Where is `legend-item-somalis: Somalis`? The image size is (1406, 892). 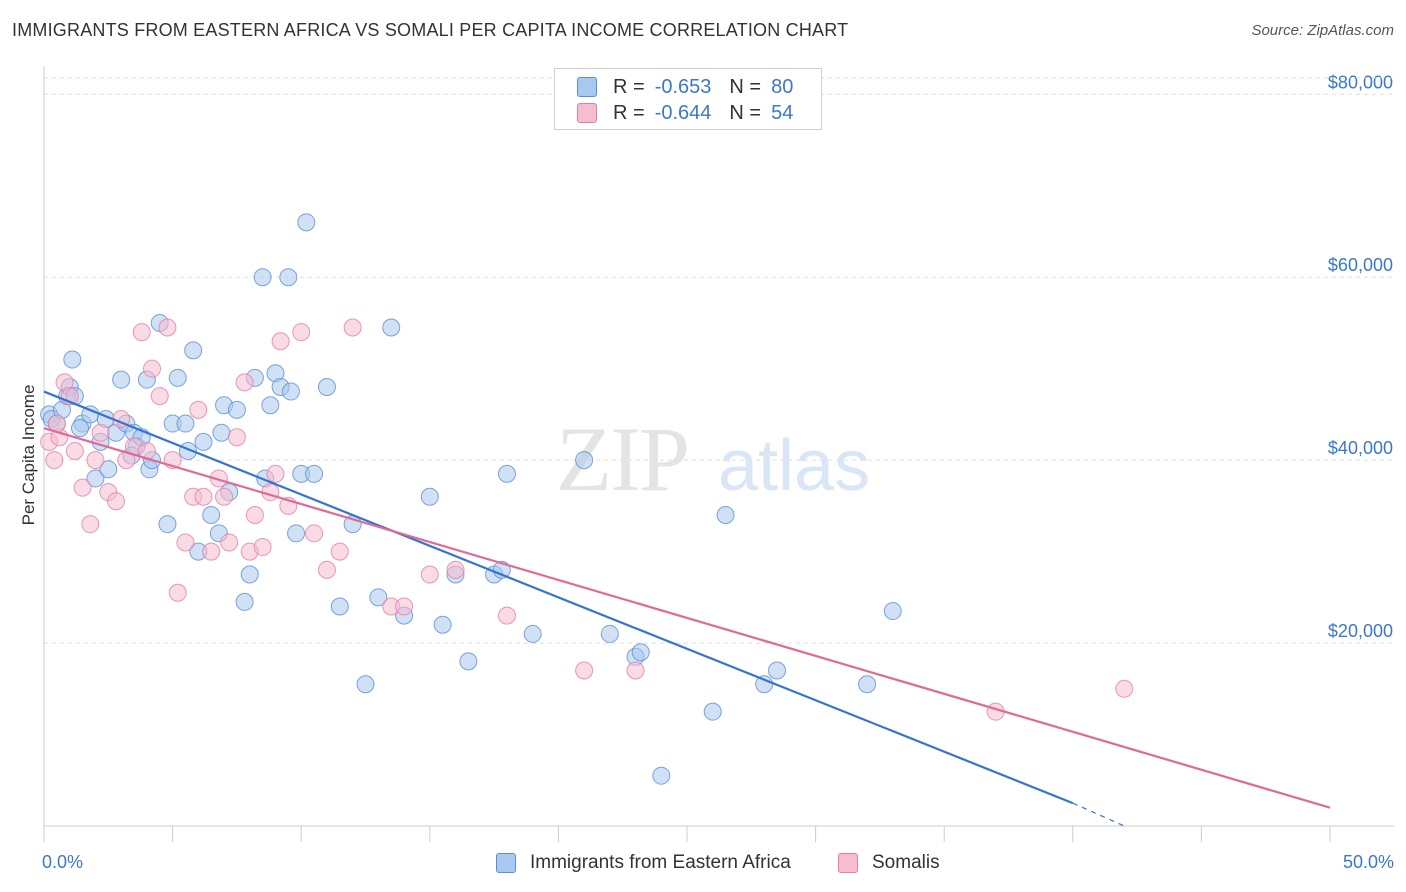 legend-item-somalis: Somalis is located at coordinates (889, 863).